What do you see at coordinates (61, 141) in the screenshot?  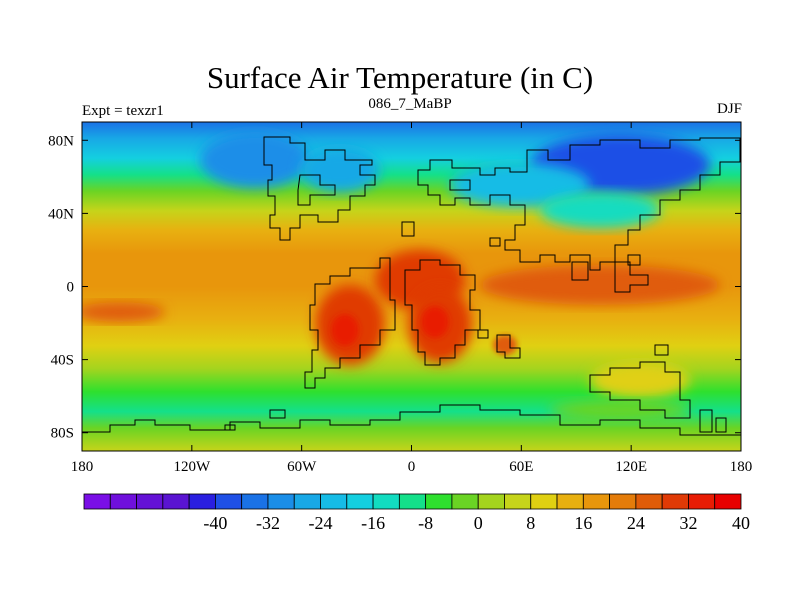 I see `lat-tick-label: 80N` at bounding box center [61, 141].